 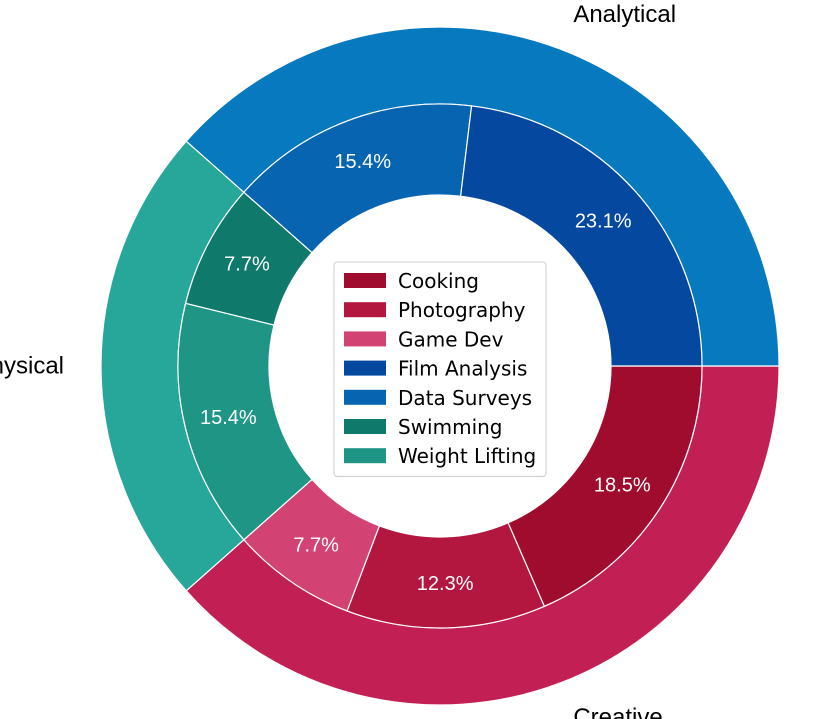 What do you see at coordinates (316, 545) in the screenshot?
I see `percent-label-game-dev: 7.7%` at bounding box center [316, 545].